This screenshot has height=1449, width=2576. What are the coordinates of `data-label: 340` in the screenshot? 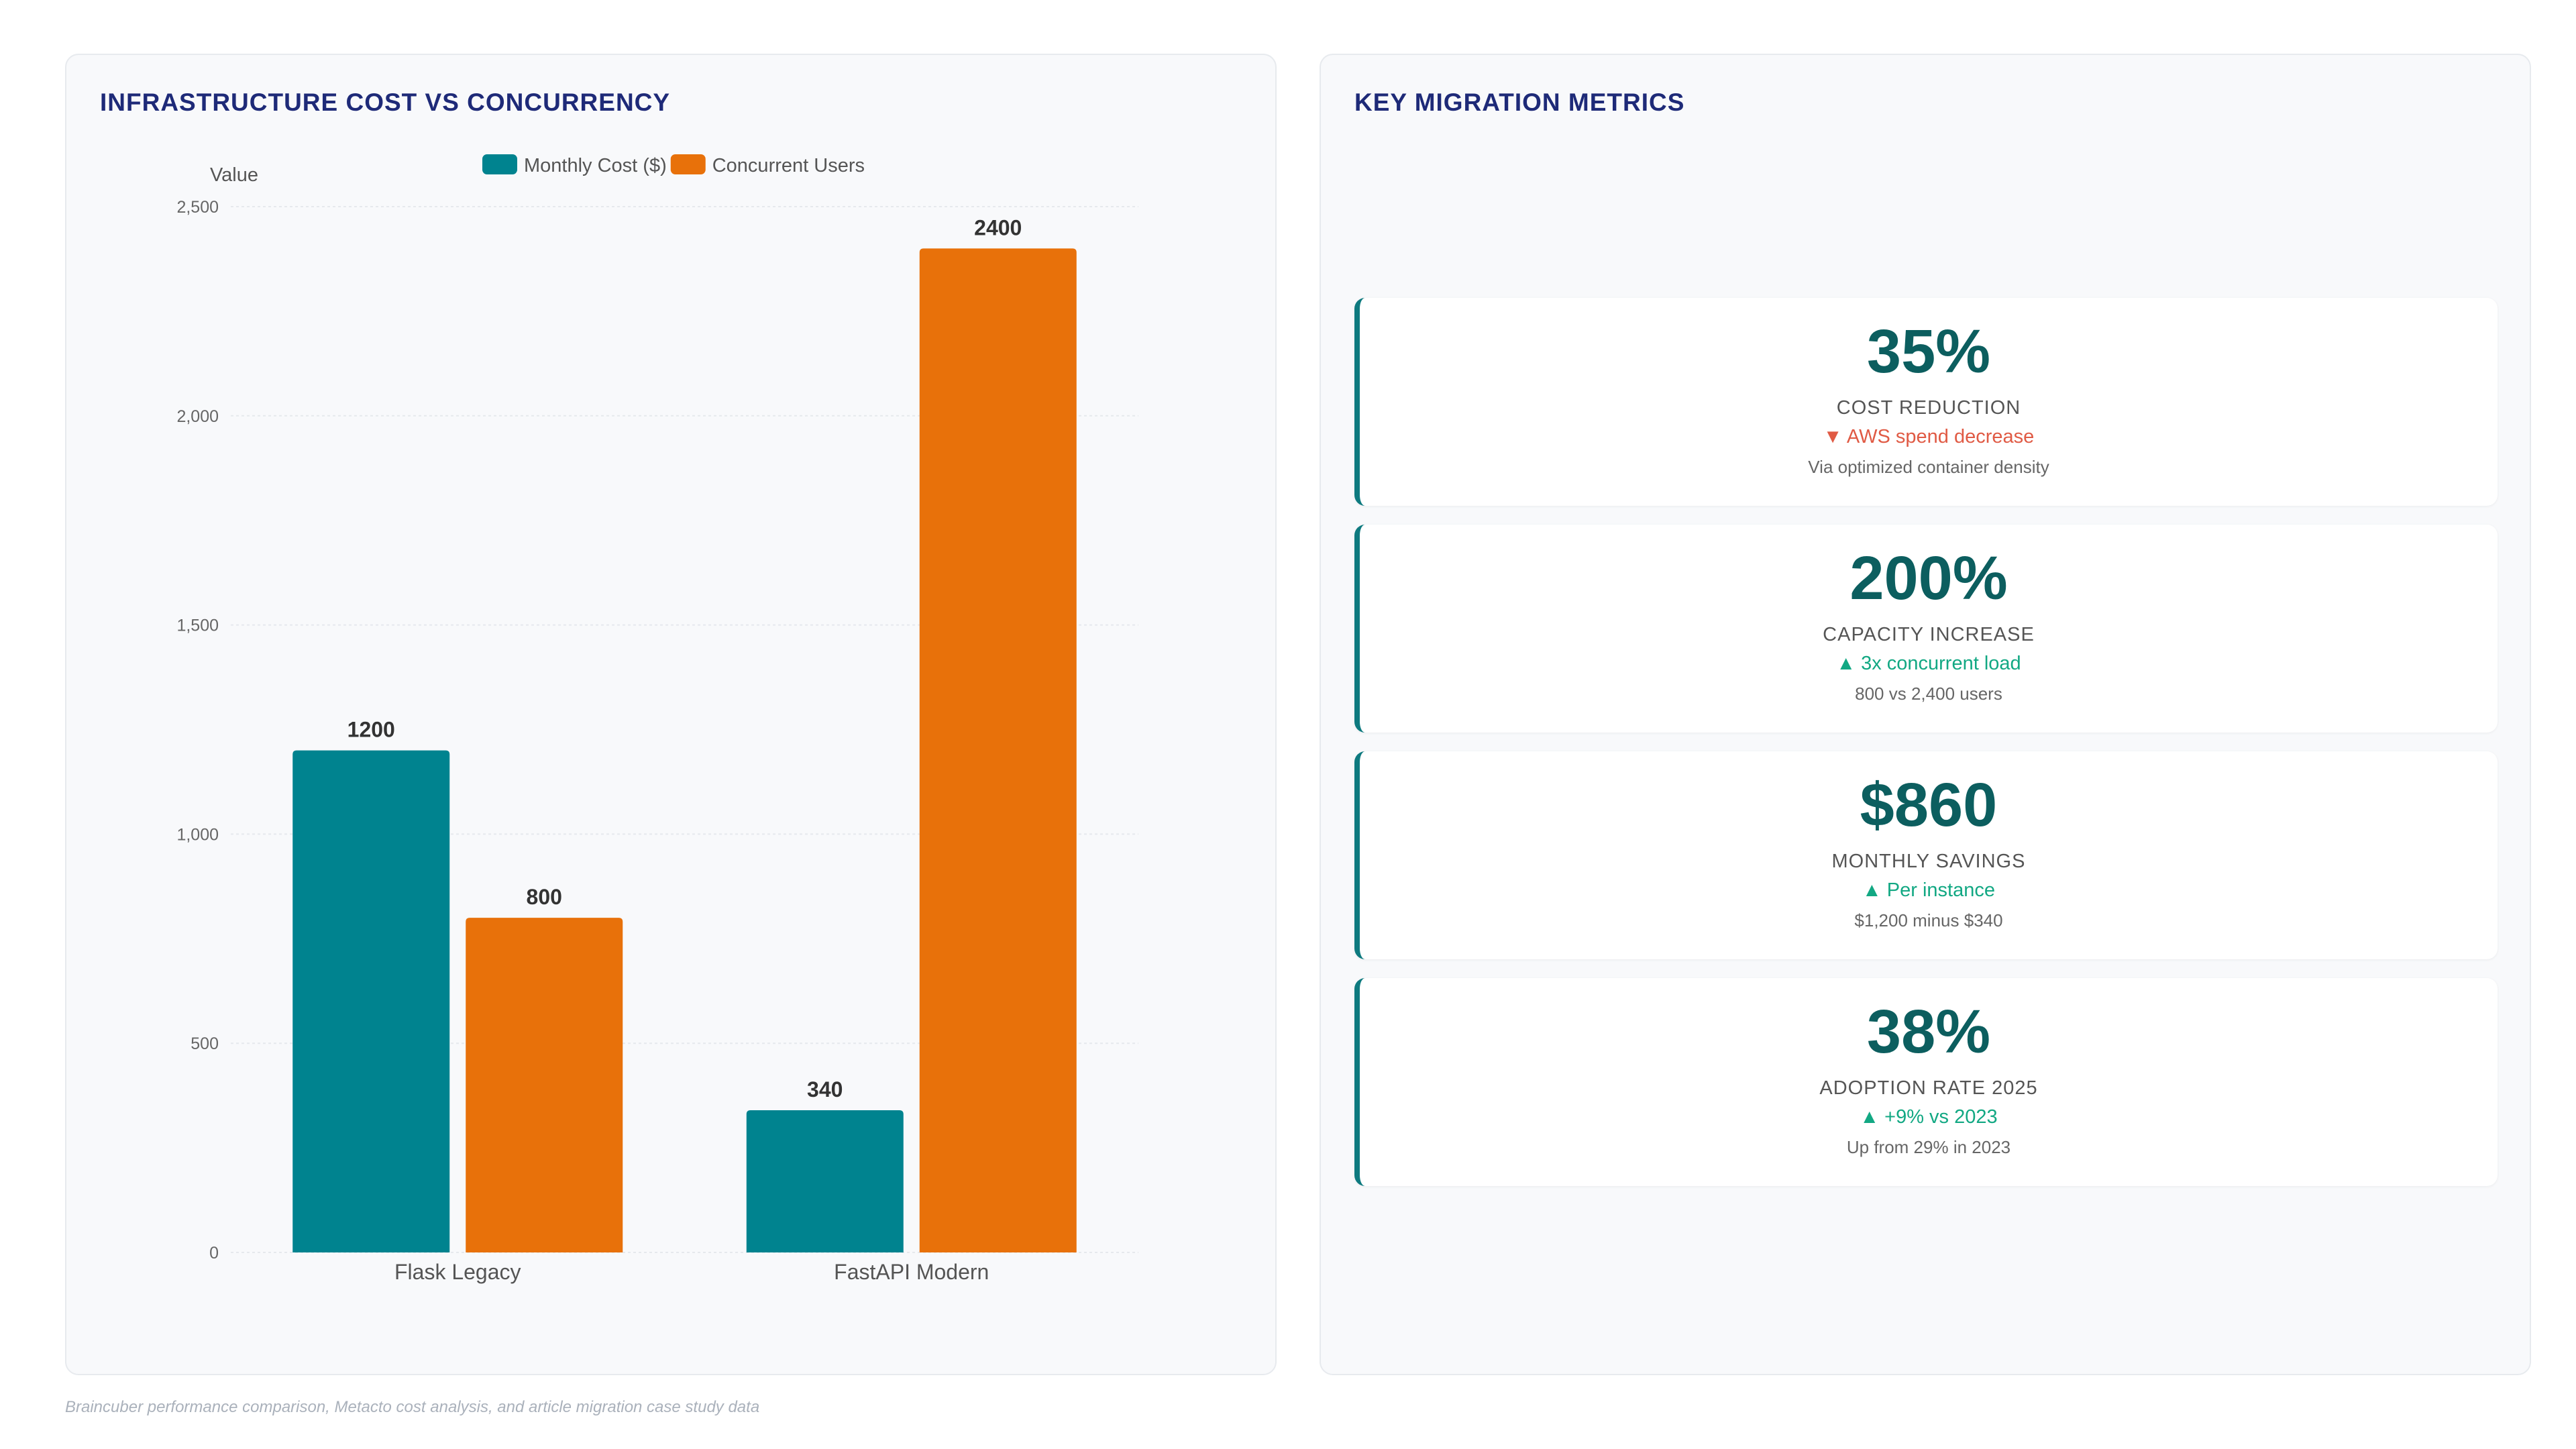 It's located at (825, 1089).